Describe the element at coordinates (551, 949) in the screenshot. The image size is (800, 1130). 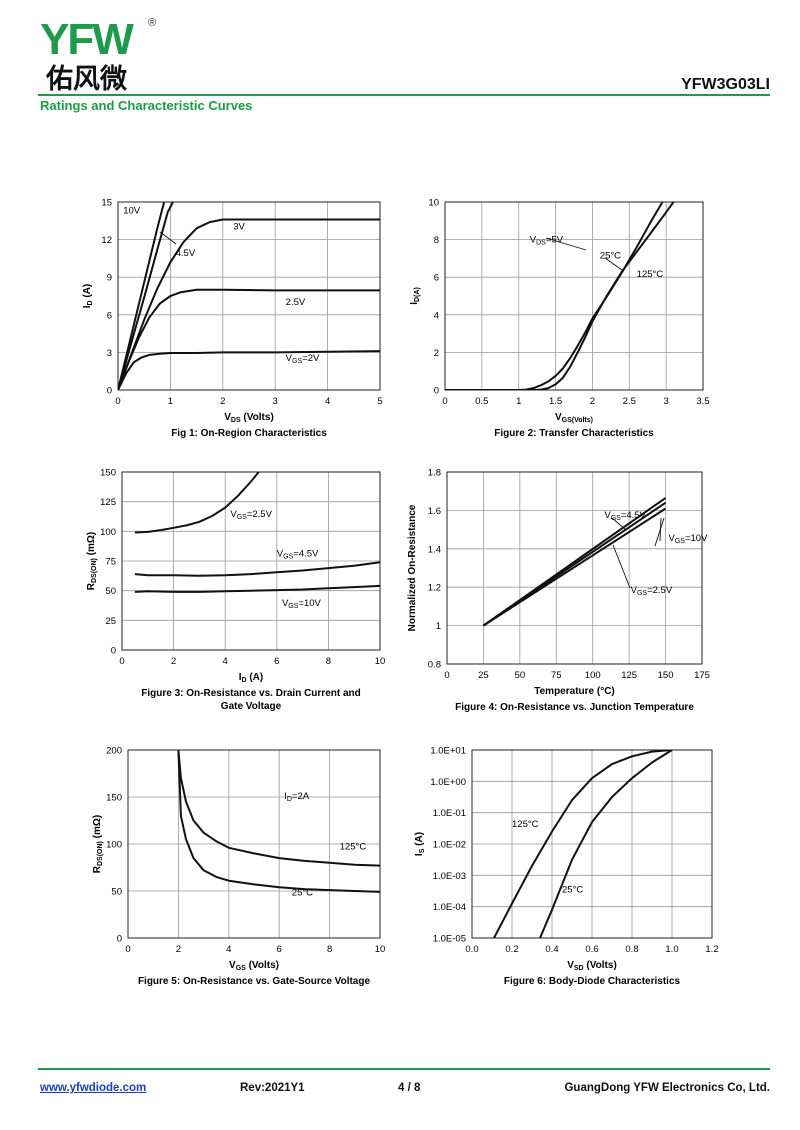
I see `x-tick-label: 0.4` at that location.